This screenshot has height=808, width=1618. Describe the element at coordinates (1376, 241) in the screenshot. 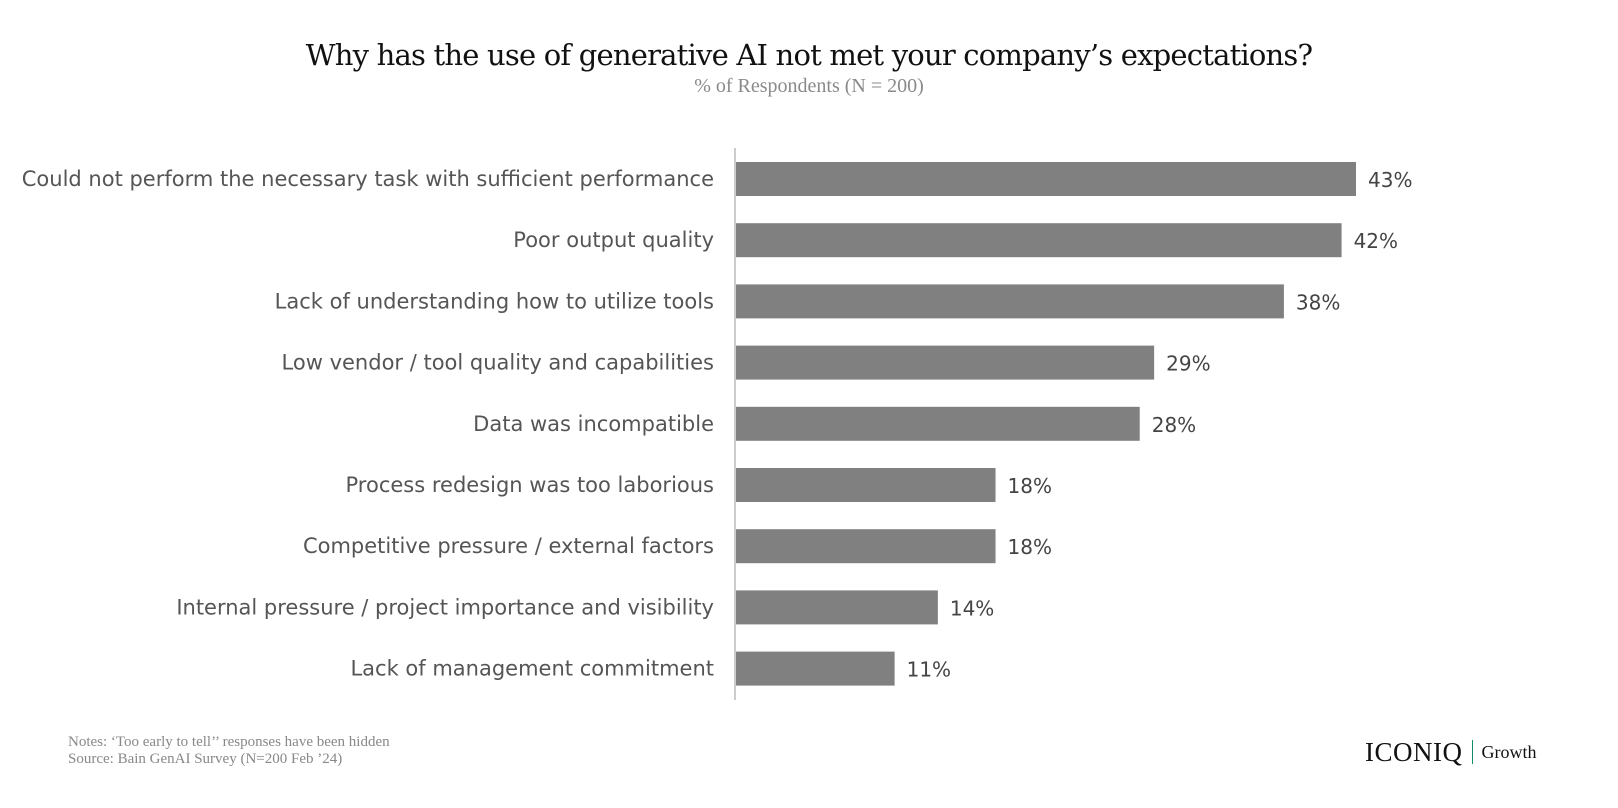

I see `value-label: 42%` at that location.